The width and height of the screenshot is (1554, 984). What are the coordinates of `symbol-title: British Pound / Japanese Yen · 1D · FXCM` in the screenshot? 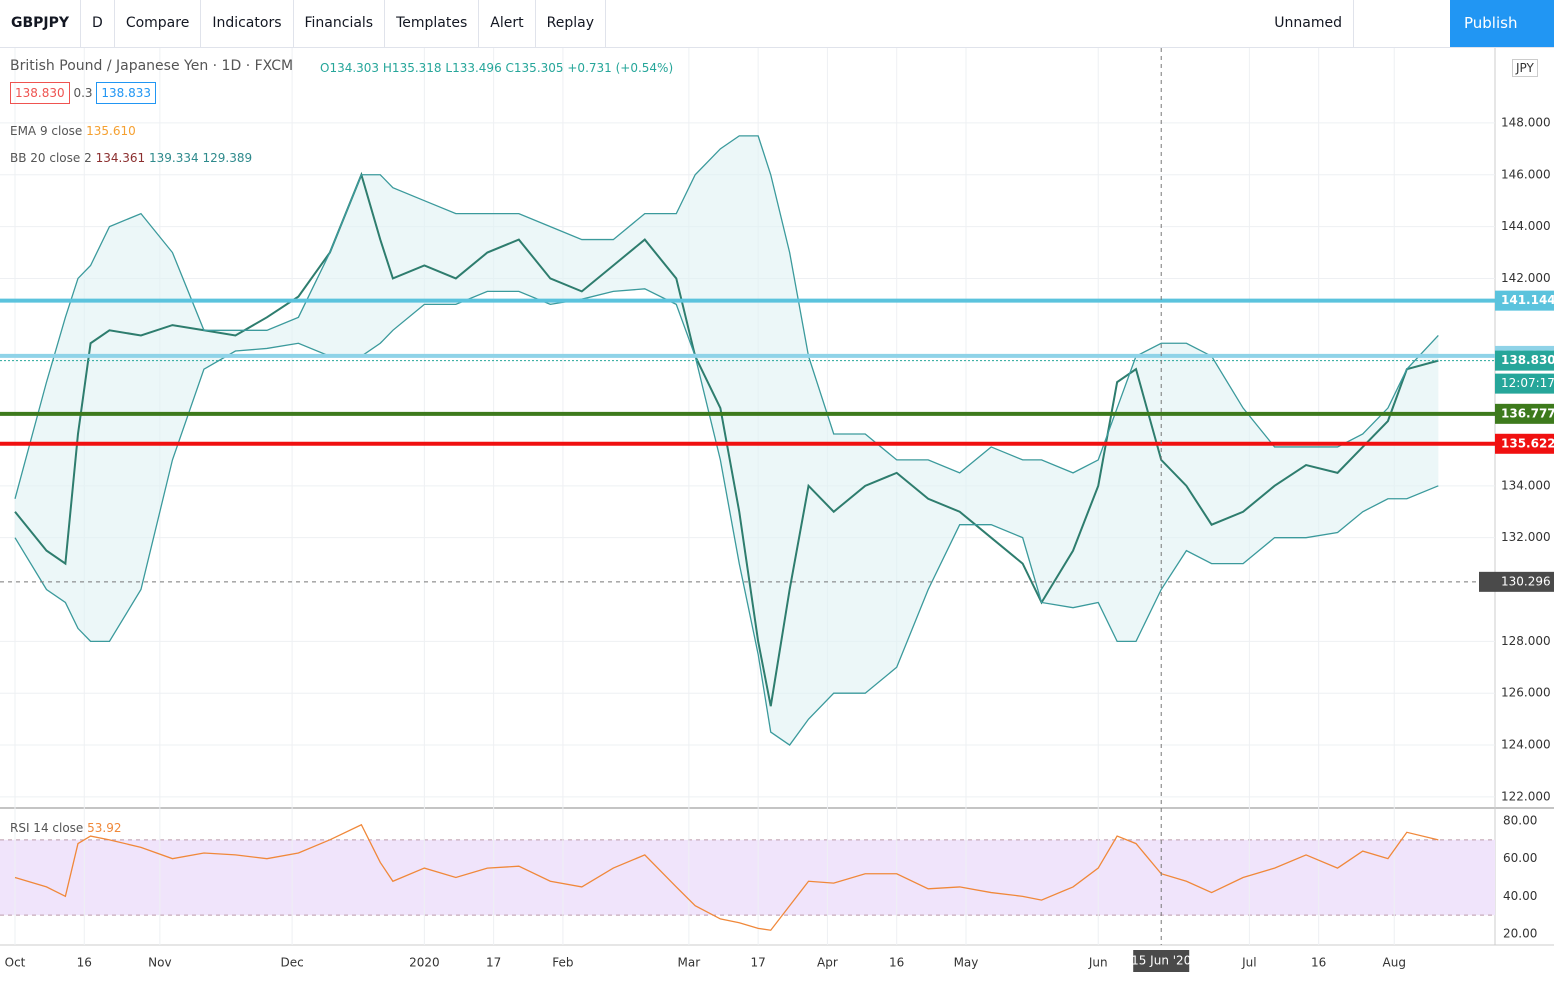 It's located at (152, 66).